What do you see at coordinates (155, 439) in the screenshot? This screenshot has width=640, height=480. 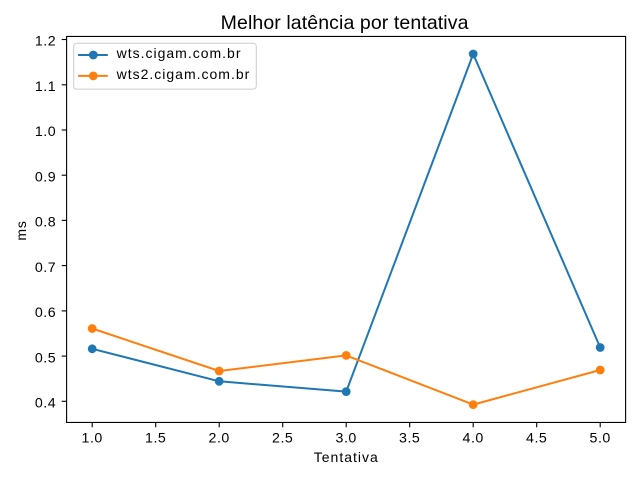 I see `svg-text: 1.5` at bounding box center [155, 439].